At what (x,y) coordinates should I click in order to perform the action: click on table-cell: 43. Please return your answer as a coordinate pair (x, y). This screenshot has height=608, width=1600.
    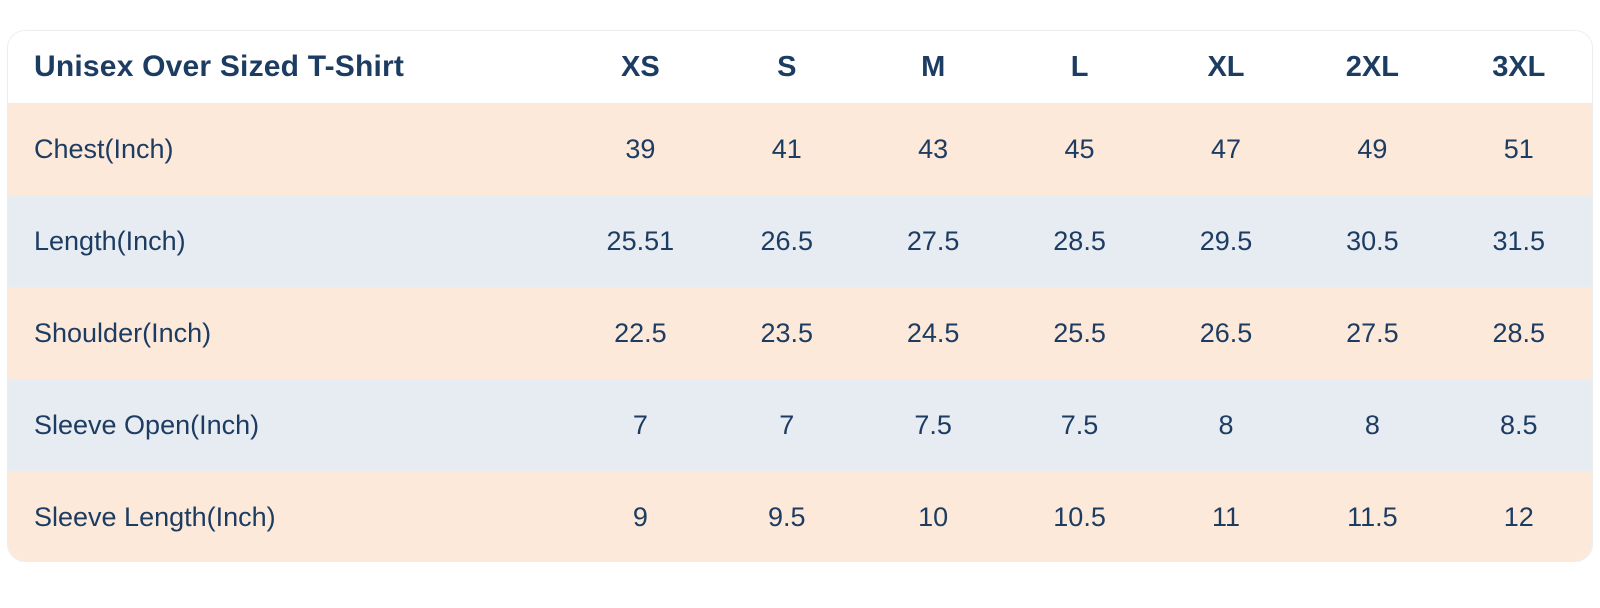
    Looking at the image, I should click on (933, 148).